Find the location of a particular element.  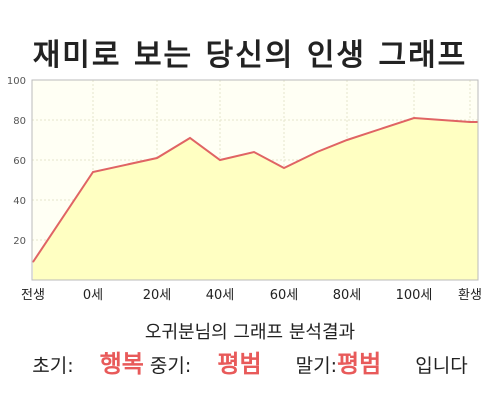

y-tick-label: 80 is located at coordinates (19, 121).